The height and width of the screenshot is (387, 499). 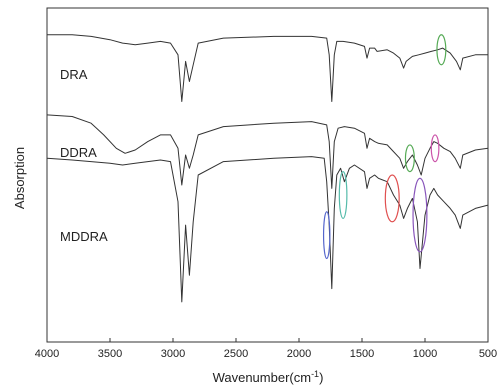 What do you see at coordinates (362, 354) in the screenshot?
I see `x-tick-label-1500: 1500` at bounding box center [362, 354].